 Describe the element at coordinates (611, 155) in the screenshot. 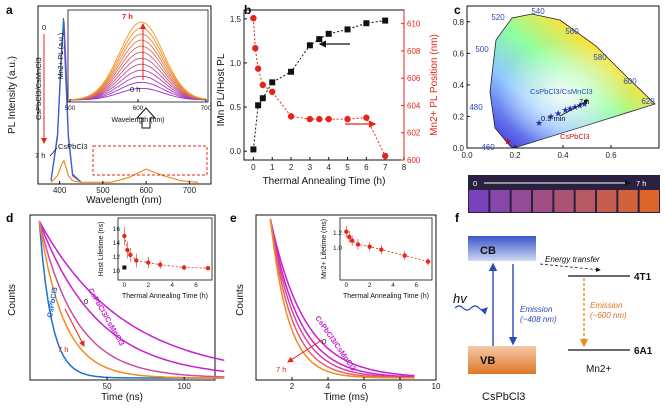

I see `c-xtick-label-0.6: 0.6` at that location.